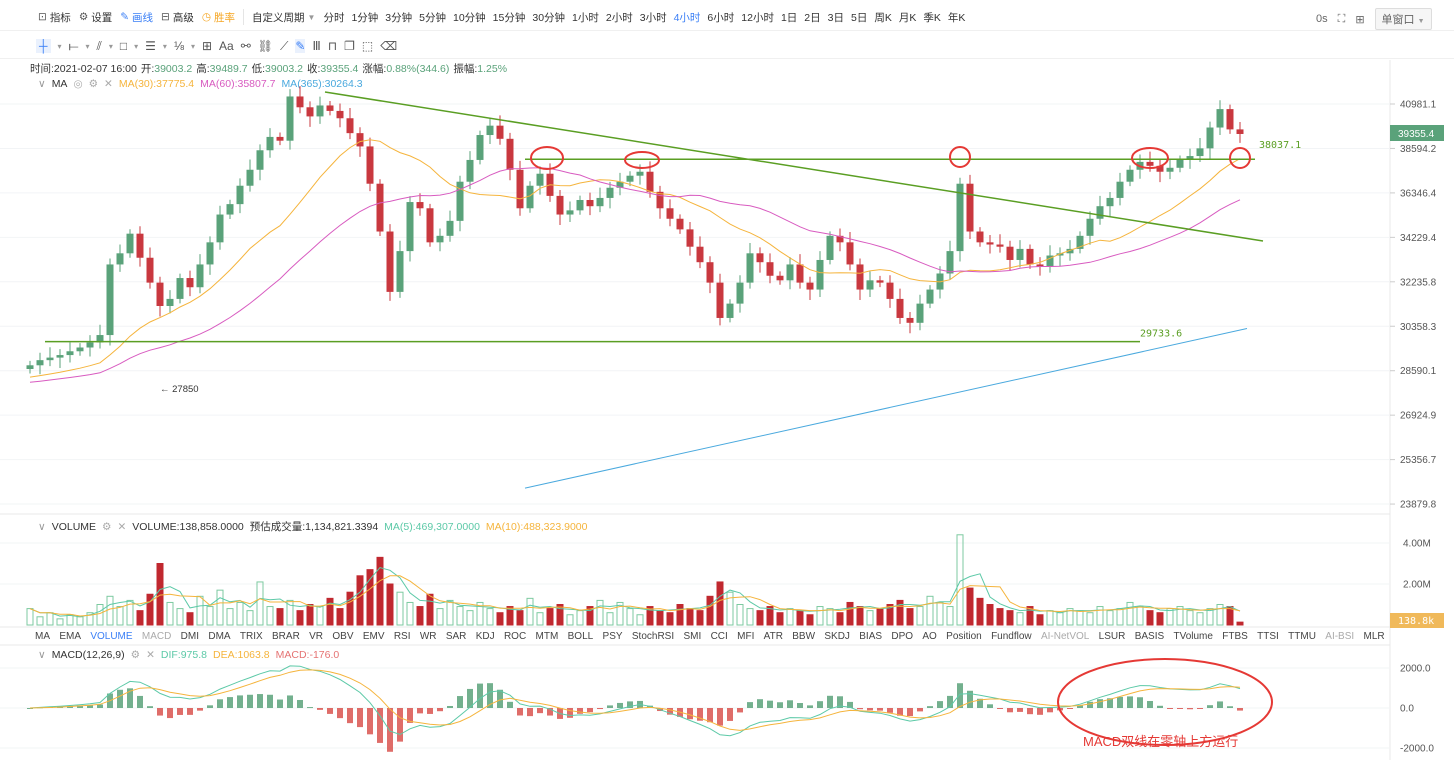 The image size is (1454, 772). I want to click on tab-dma: DMA, so click(219, 636).